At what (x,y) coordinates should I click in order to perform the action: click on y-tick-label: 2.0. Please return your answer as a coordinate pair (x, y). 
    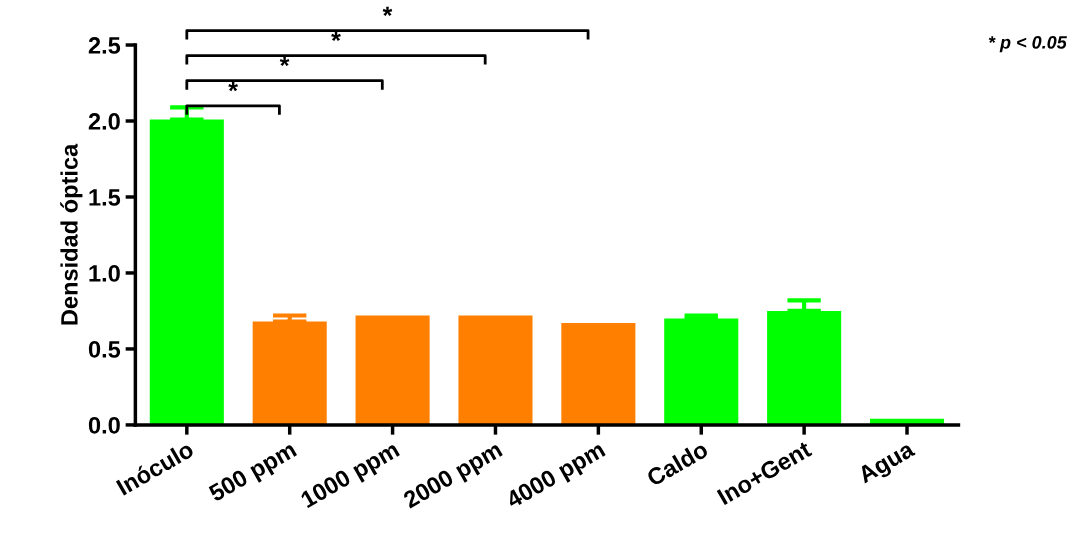
    Looking at the image, I should click on (104, 121).